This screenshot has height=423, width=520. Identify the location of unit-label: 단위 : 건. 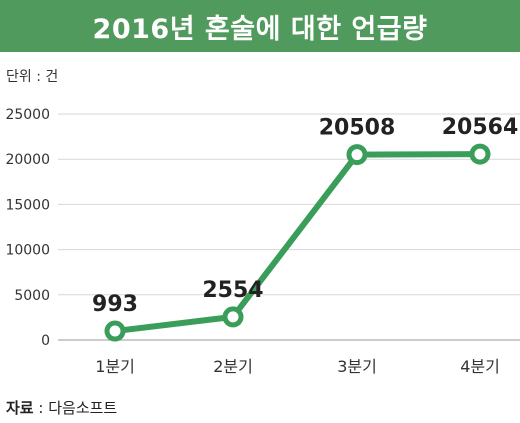
(32, 77).